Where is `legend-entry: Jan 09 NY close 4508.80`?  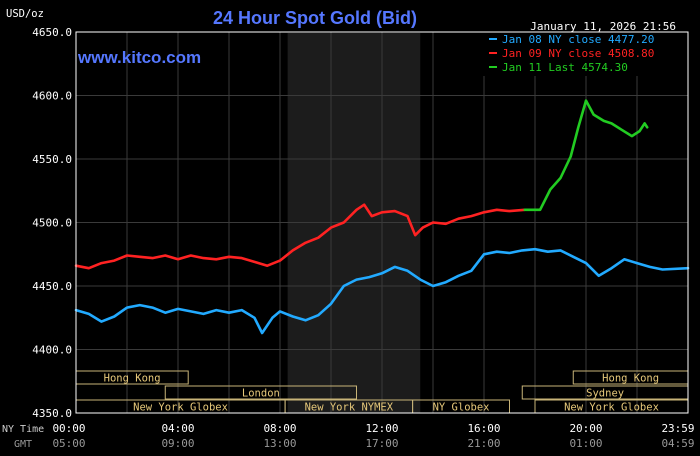 legend-entry: Jan 09 NY close 4508.80 is located at coordinates (578, 53).